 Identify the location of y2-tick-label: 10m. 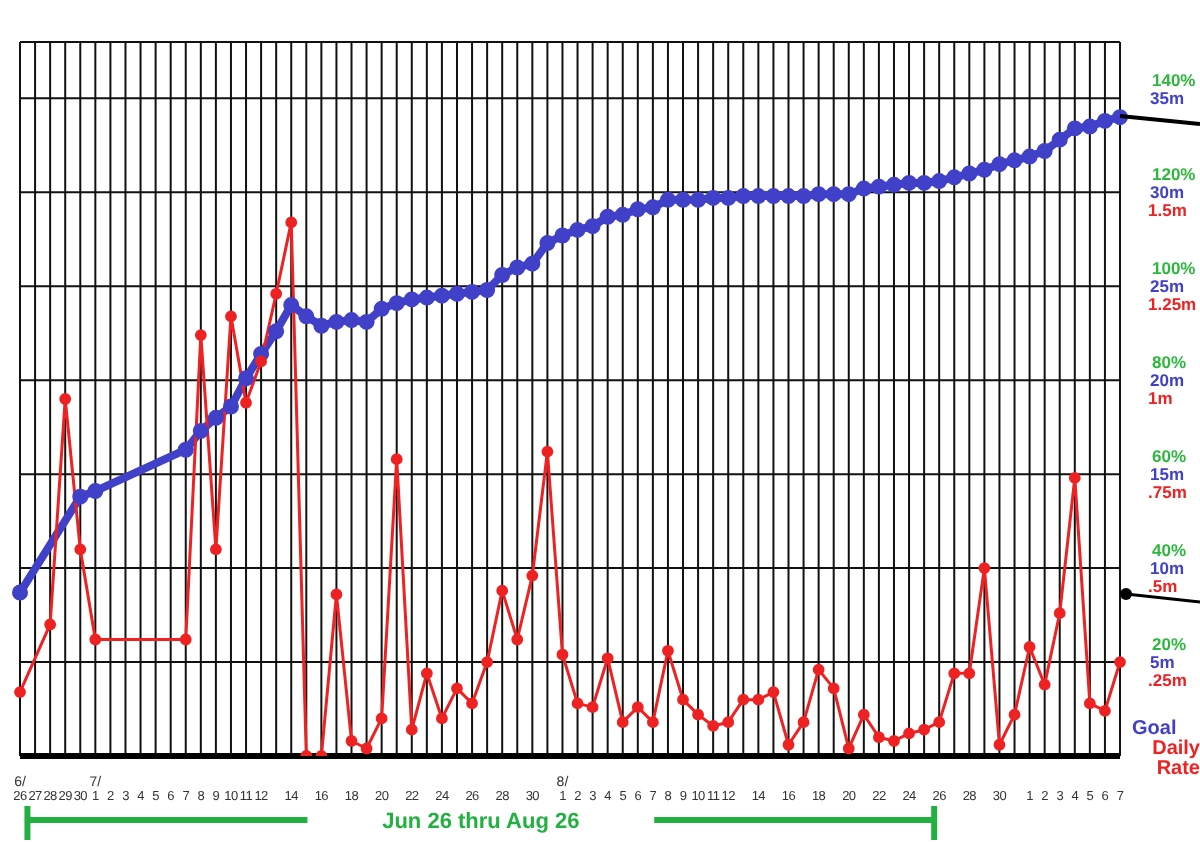
(1167, 568).